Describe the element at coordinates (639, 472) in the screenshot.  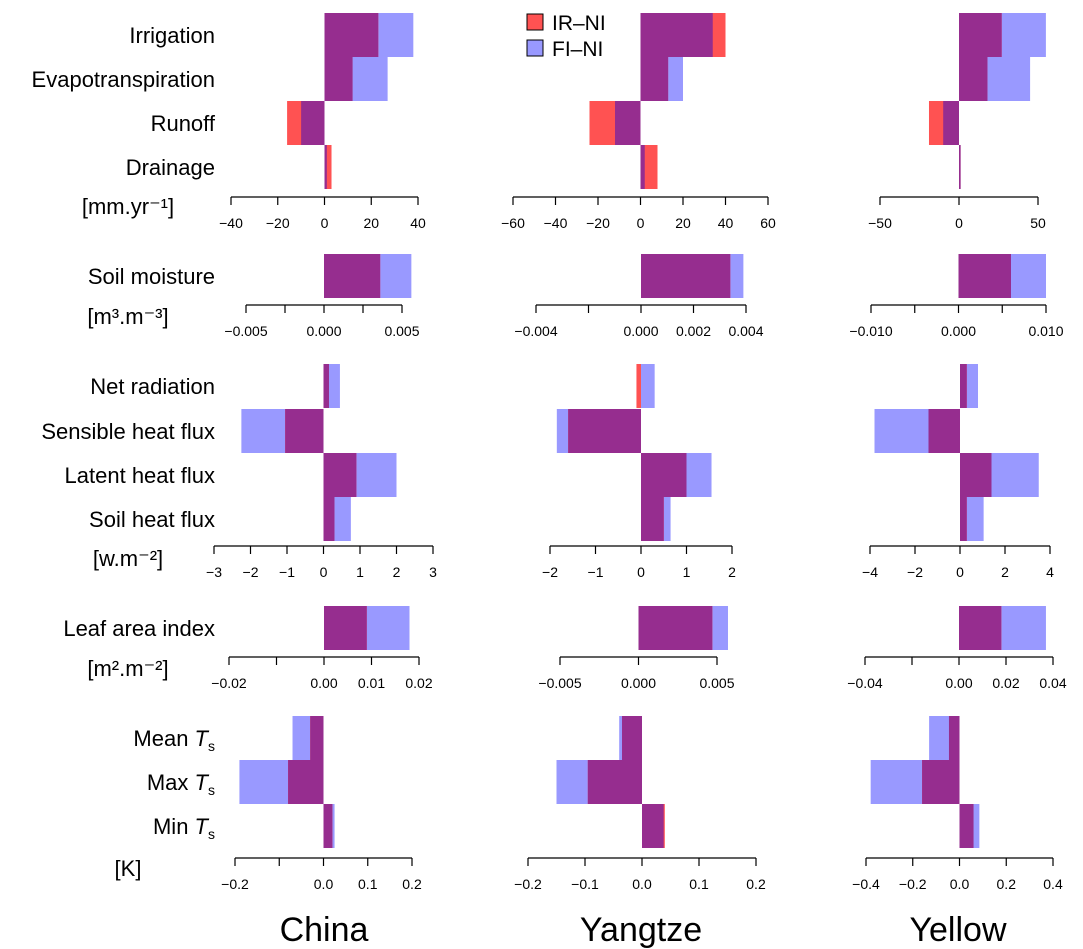
I see `panel-energy-yangtze: −2 −1 0 1 2` at that location.